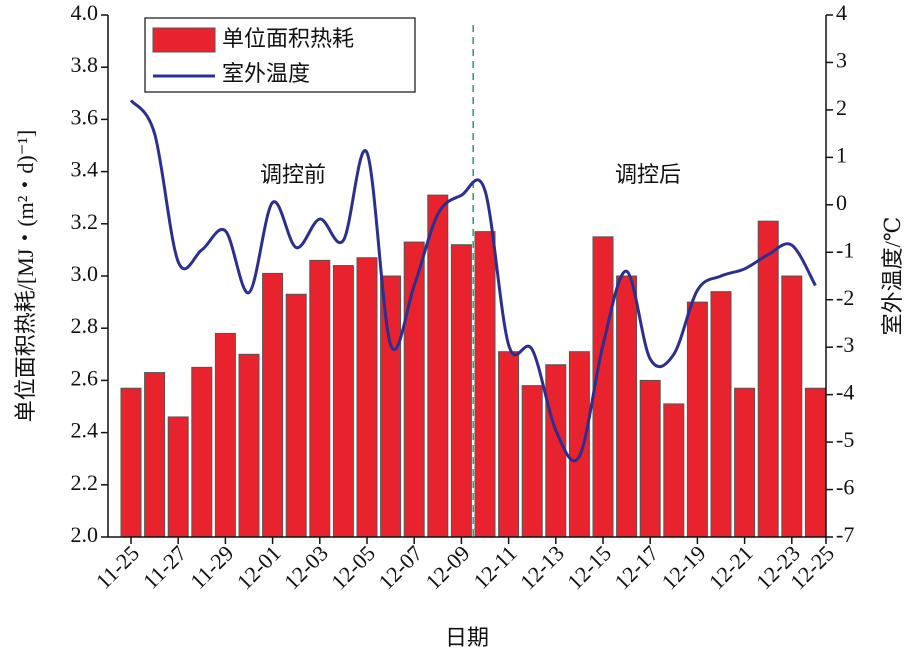  Describe the element at coordinates (684, 567) in the screenshot. I see `x-tick-label: 12-19` at that location.